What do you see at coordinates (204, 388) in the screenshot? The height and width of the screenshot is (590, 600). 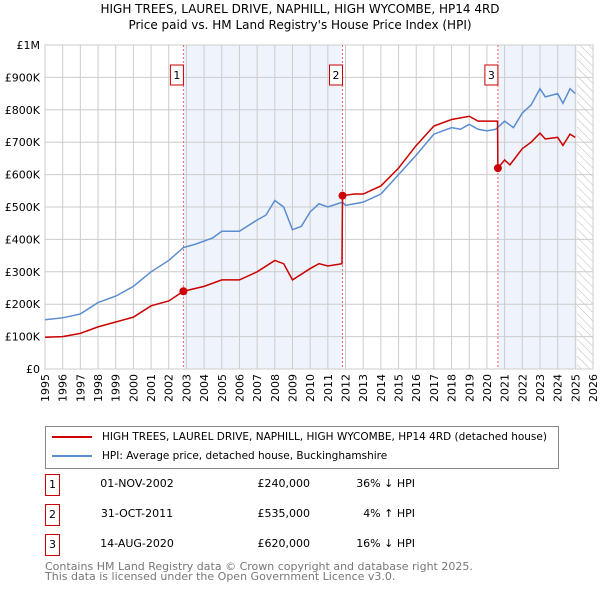 I see `x-tick-label: 2004` at bounding box center [204, 388].